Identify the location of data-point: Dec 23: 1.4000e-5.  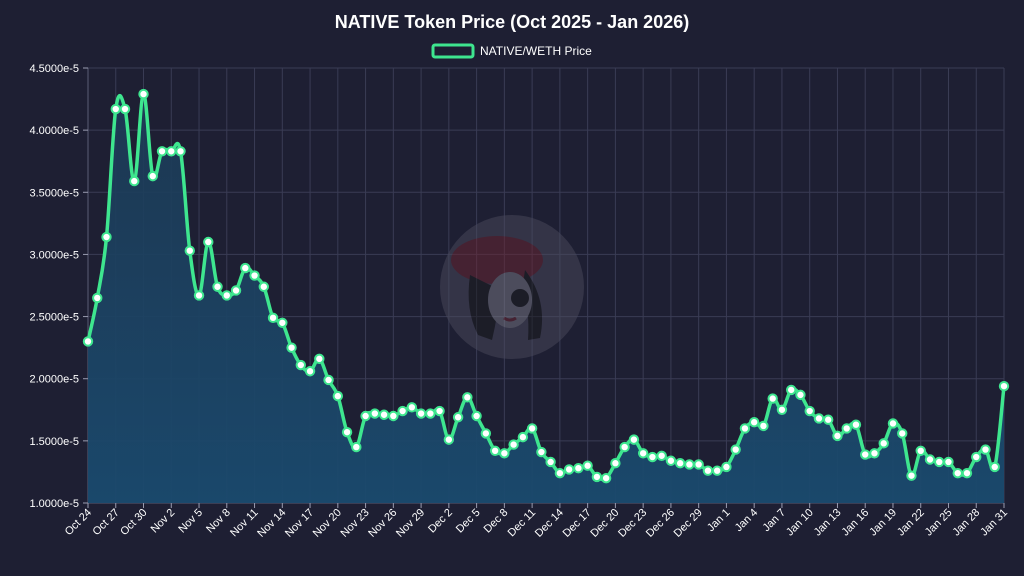
(643, 453).